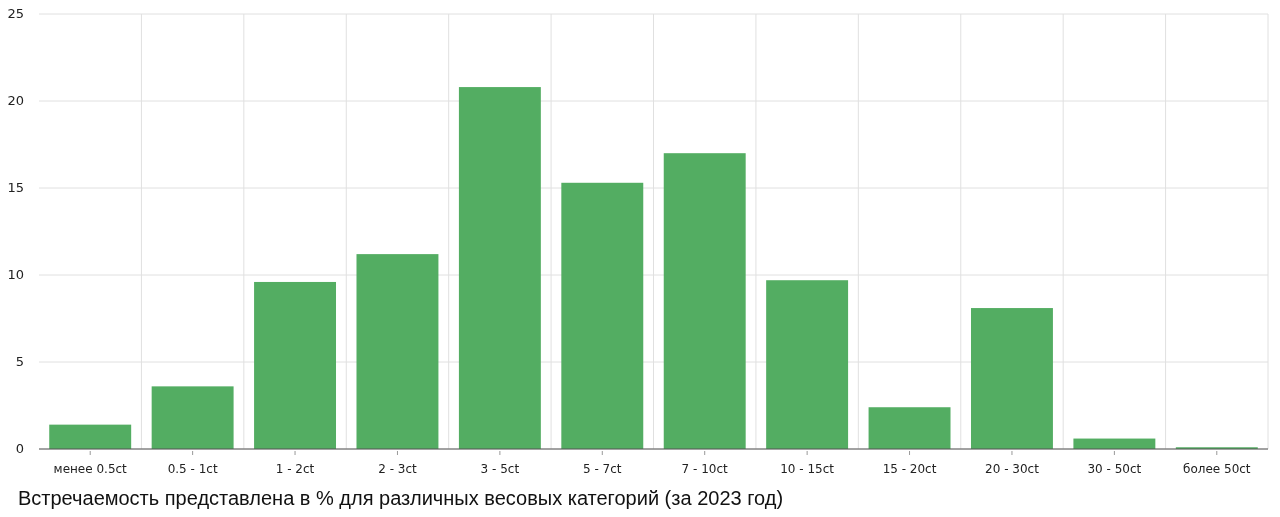 The width and height of the screenshot is (1280, 517). What do you see at coordinates (398, 469) in the screenshot?
I see `x-tick-label: 2 - 3ct` at bounding box center [398, 469].